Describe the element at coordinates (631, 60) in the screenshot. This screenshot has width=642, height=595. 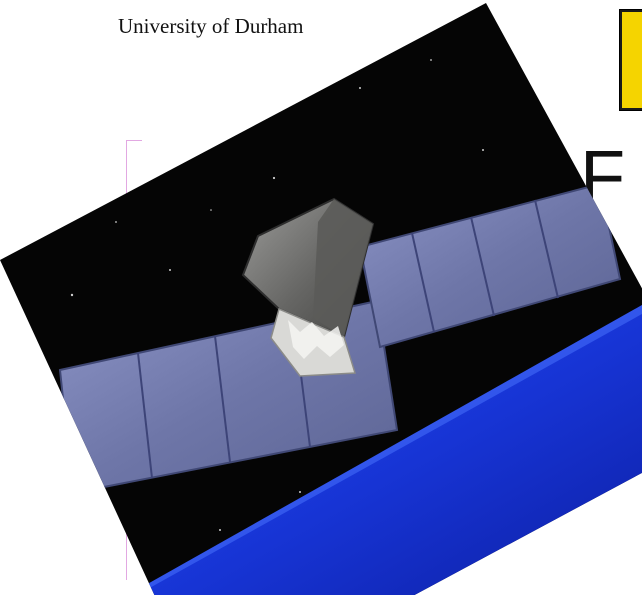
I see `yellow-title-box` at that location.